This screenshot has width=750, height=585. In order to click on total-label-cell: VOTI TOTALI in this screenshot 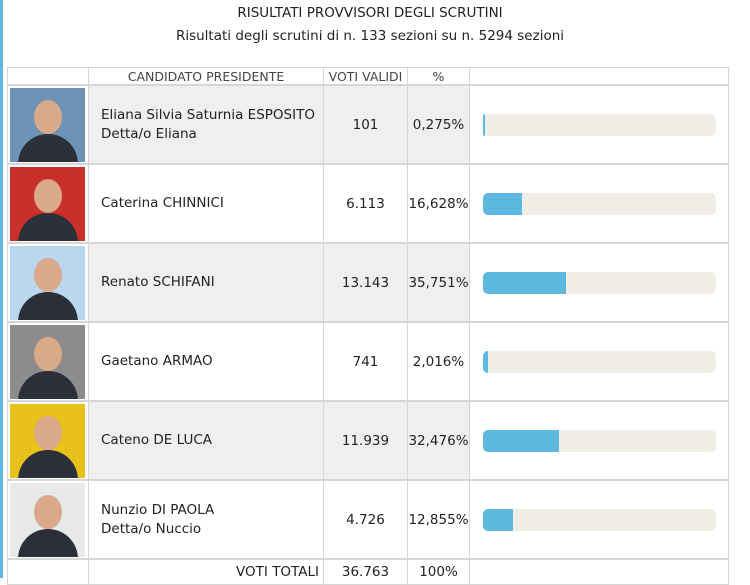, I will do `click(206, 572)`.